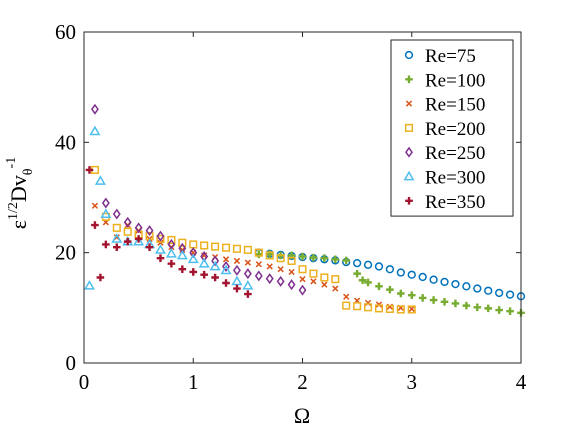 This screenshot has height=432, width=576. What do you see at coordinates (455, 129) in the screenshot?
I see `legend-label: Re=200` at bounding box center [455, 129].